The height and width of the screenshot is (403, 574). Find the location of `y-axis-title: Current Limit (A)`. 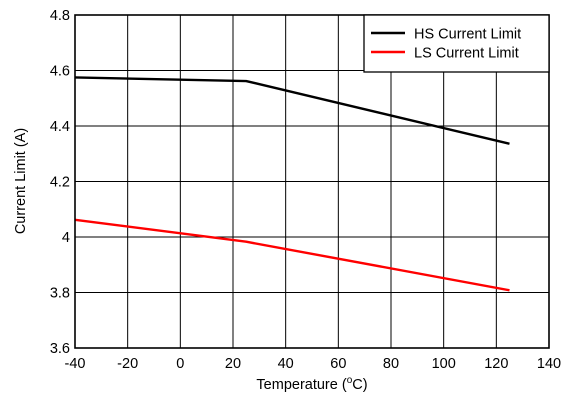

y-axis-title: Current Limit (A) is located at coordinates (21, 181).